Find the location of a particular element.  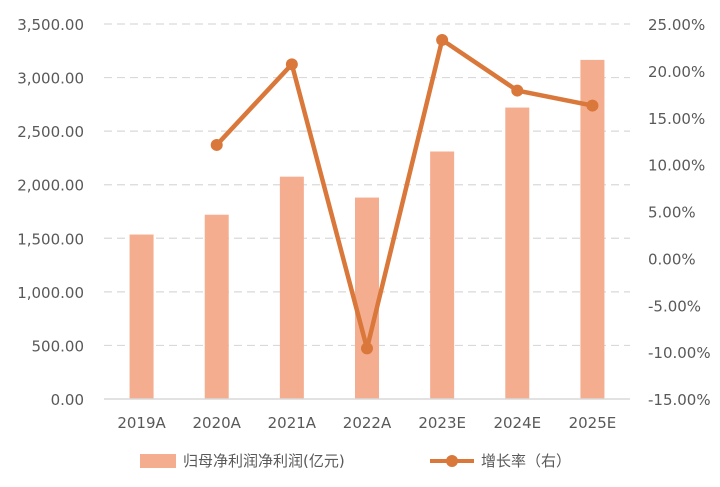

y-right-tick-label: 25.00% is located at coordinates (676, 25).